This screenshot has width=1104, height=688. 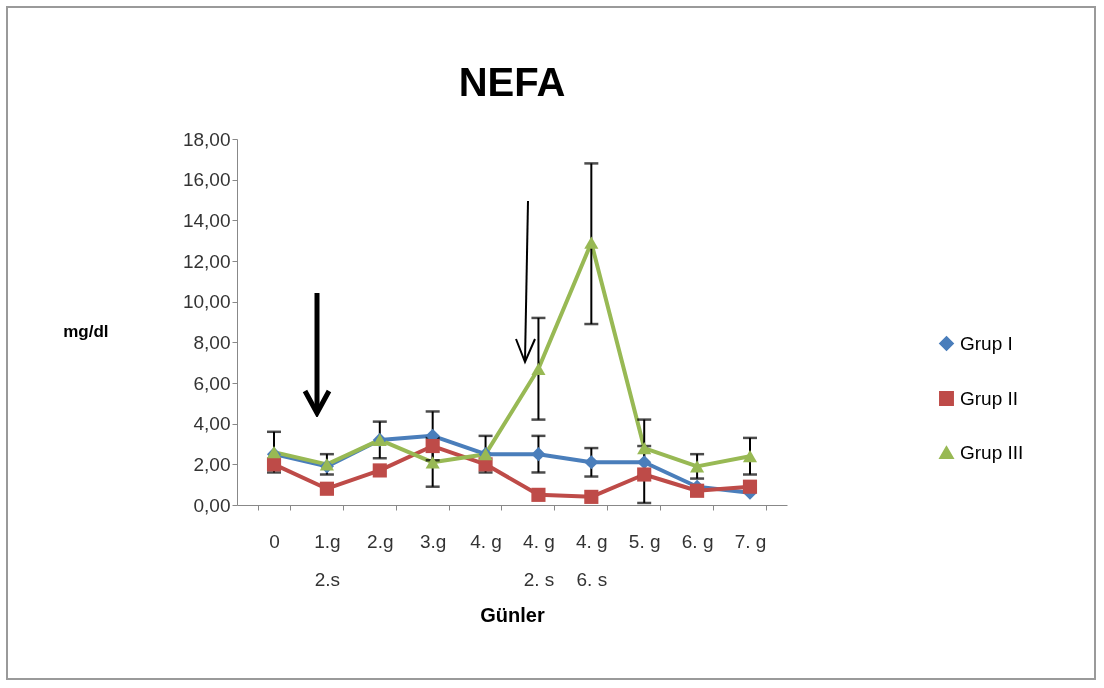 I want to click on y-axis-title: mg/dl, so click(x=86, y=331).